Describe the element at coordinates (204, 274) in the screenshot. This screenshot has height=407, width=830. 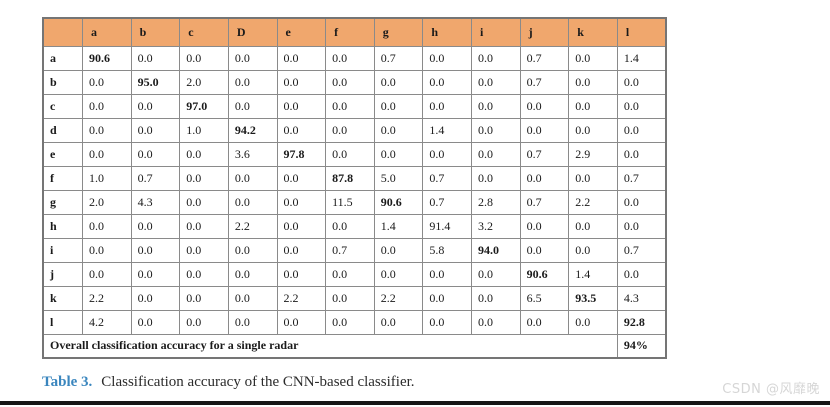
I see `matrix-cell-j-c: 0.0` at that location.